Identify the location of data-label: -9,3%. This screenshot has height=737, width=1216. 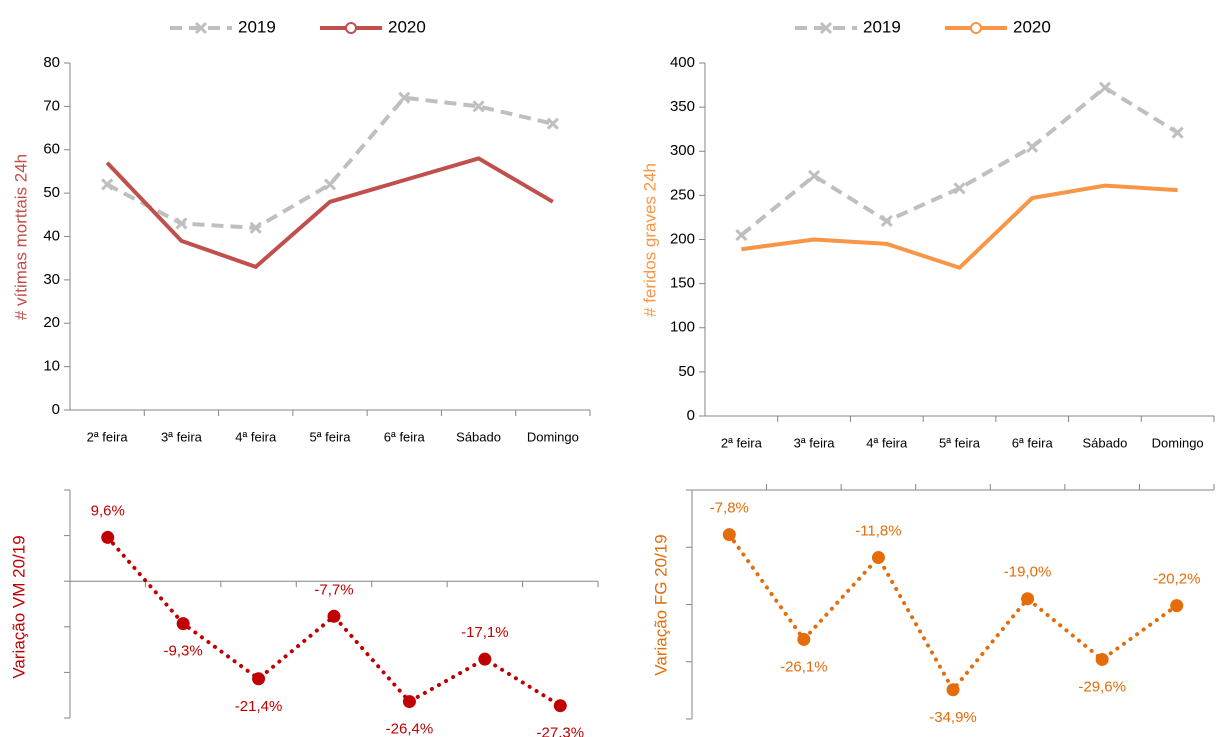
(183, 651).